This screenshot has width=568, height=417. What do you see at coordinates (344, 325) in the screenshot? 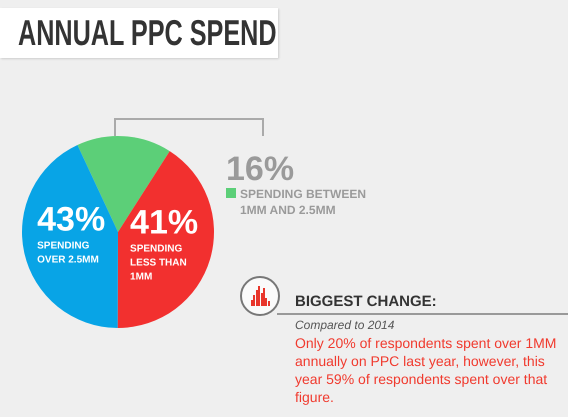
I see `text: Compared to 2014` at bounding box center [344, 325].